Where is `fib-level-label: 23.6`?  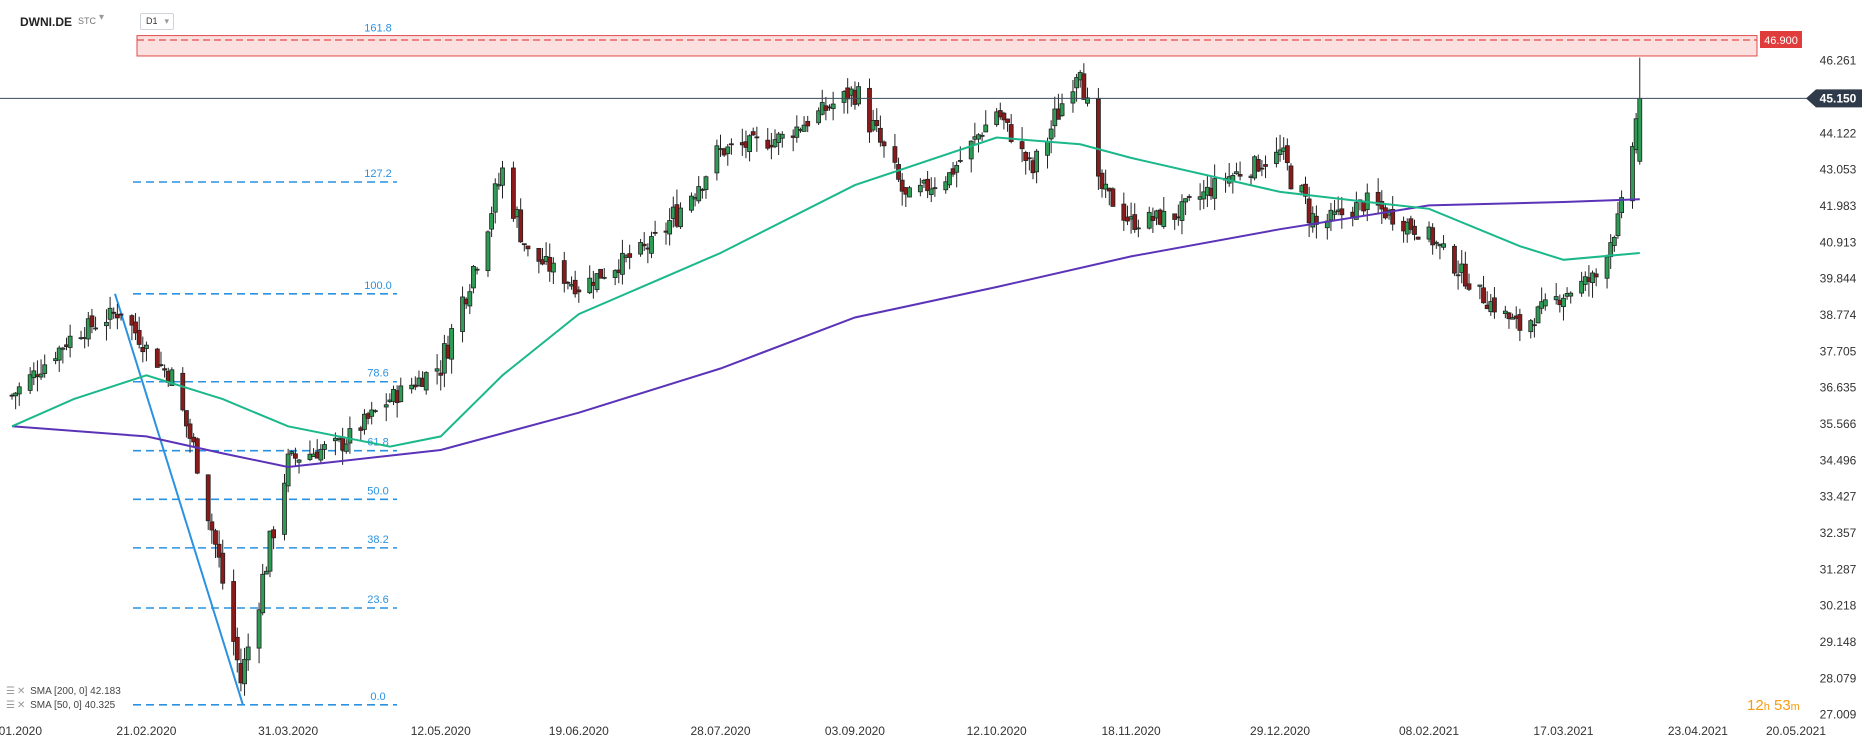
fib-level-label: 23.6 is located at coordinates (377, 600).